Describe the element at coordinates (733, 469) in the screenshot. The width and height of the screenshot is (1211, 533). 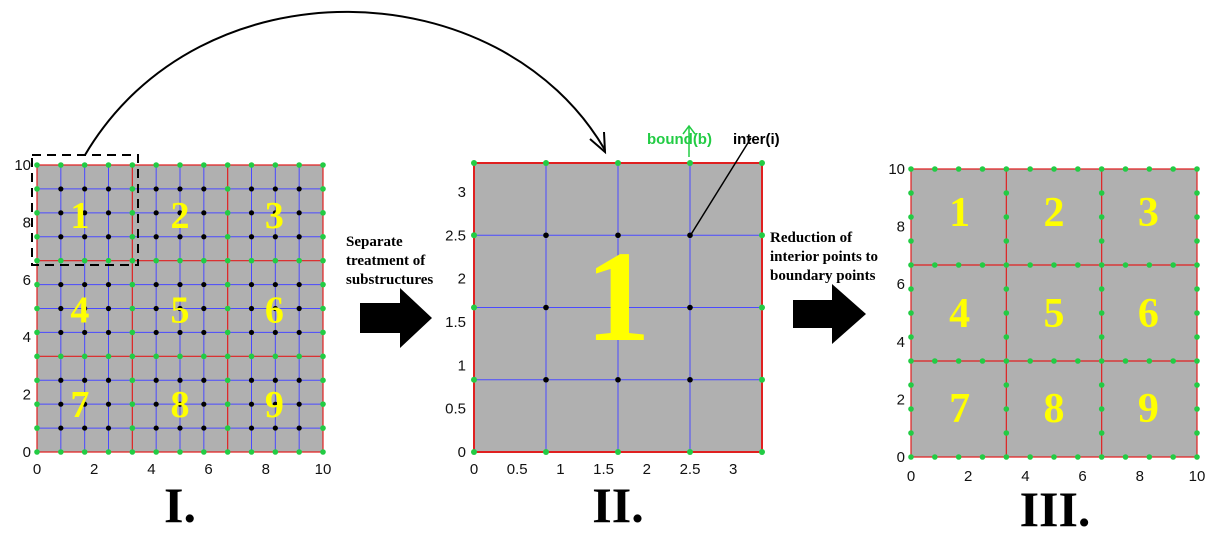
I see `x-tick-label: 3` at that location.